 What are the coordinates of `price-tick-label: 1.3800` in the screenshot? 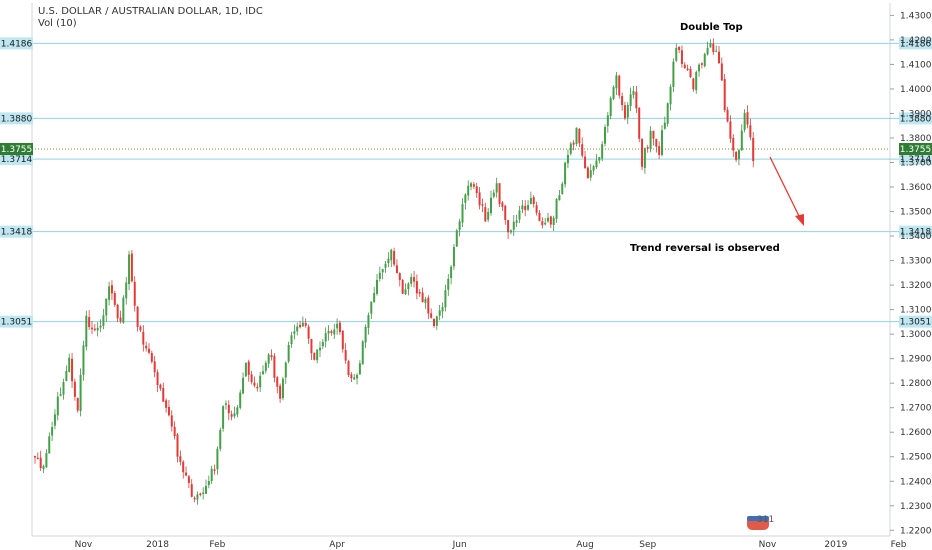 It's located at (916, 139).